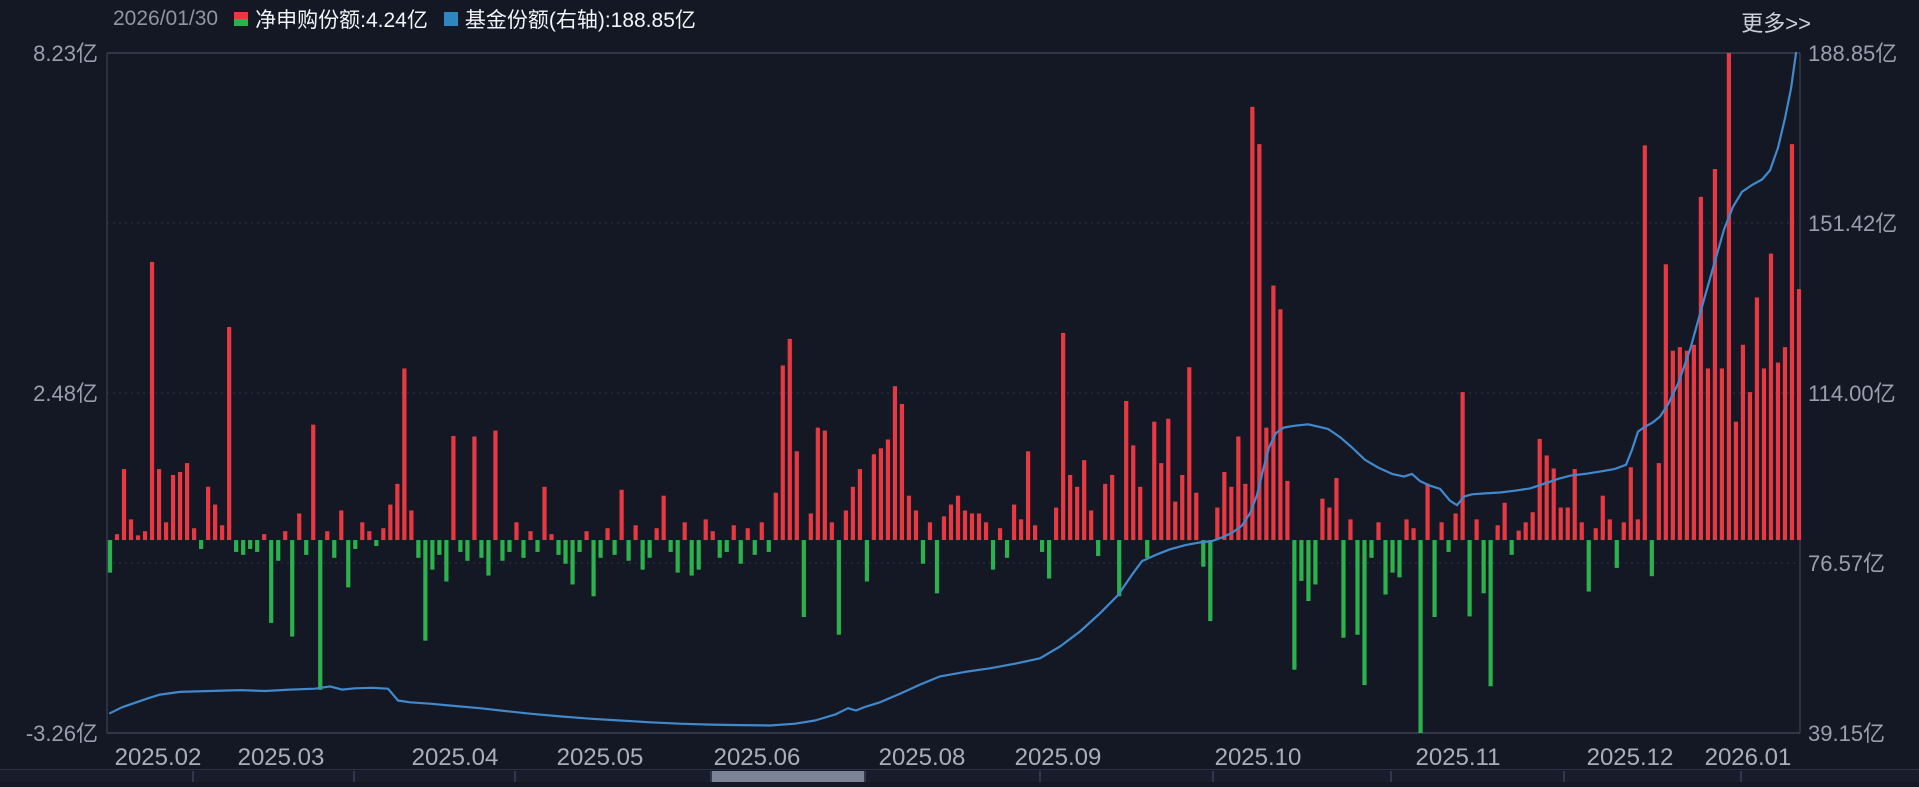  Describe the element at coordinates (569, 19) in the screenshot. I see `legend-fund-shares: 基金份额(右轴):188.85亿` at that location.